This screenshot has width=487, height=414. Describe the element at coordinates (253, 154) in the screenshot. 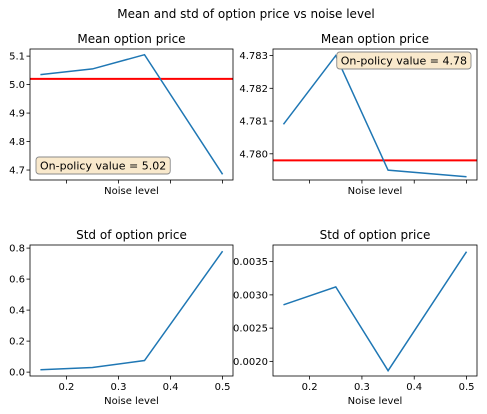

I see `y-tick-label: 4.780` at that location.